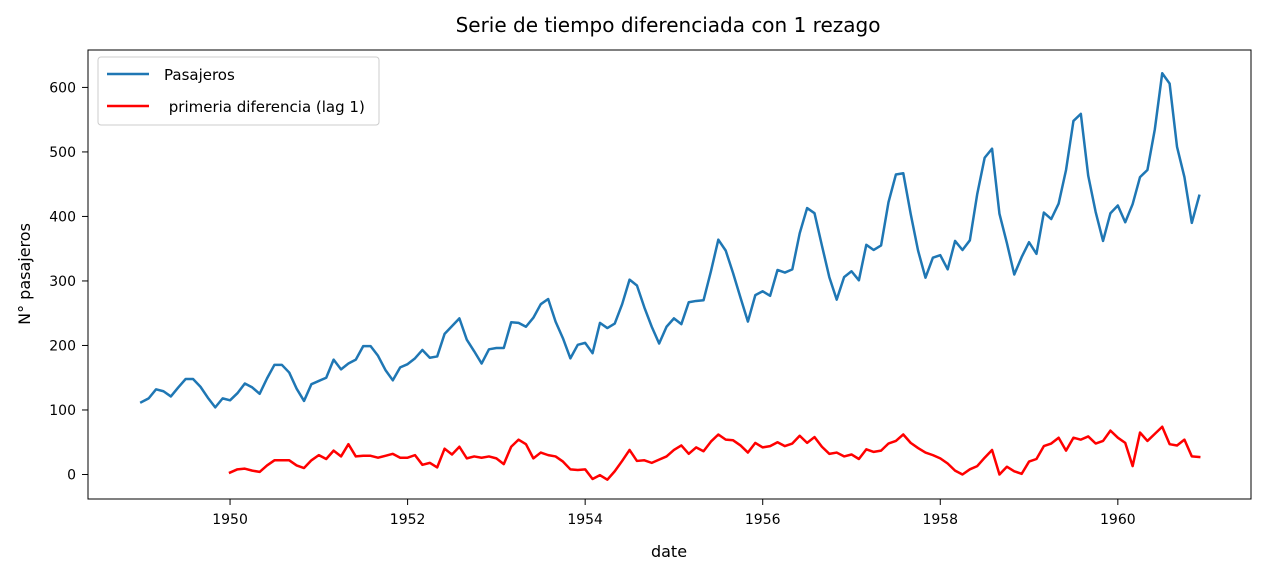 The height and width of the screenshot is (577, 1265). What do you see at coordinates (669, 551) in the screenshot?
I see `x-axis-label: date` at bounding box center [669, 551].